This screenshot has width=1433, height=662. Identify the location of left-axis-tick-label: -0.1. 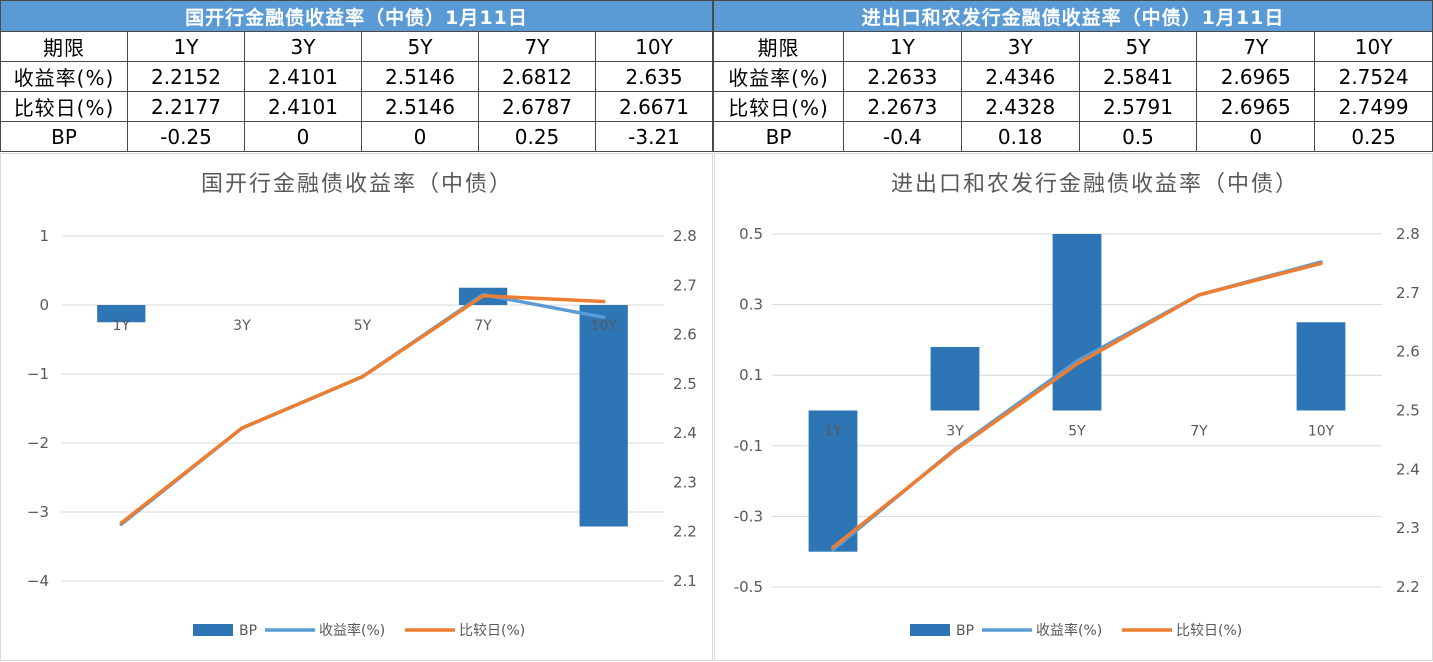
(748, 446).